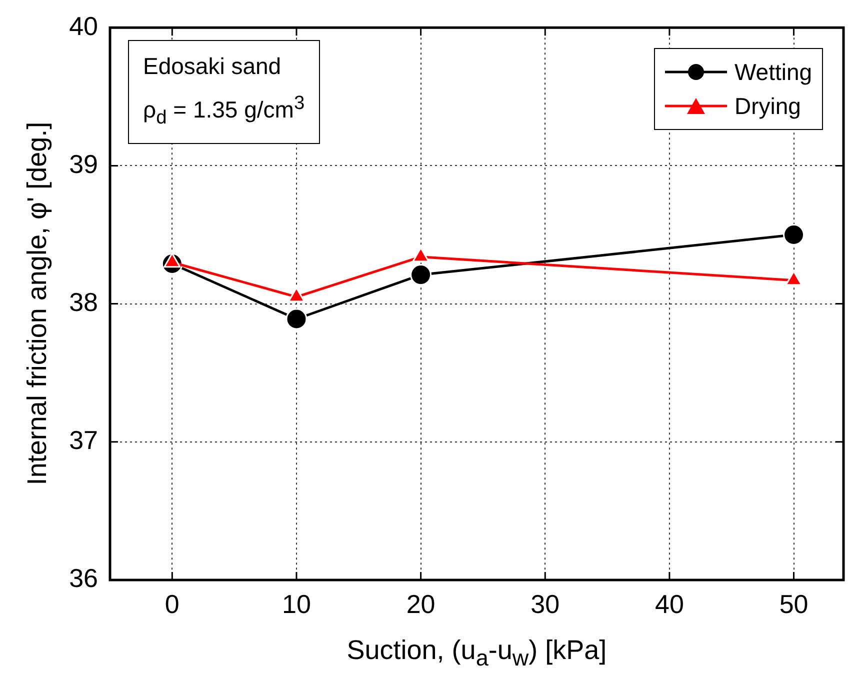 The image size is (855, 682). What do you see at coordinates (83, 440) in the screenshot?
I see `y-tick-label: 37` at bounding box center [83, 440].